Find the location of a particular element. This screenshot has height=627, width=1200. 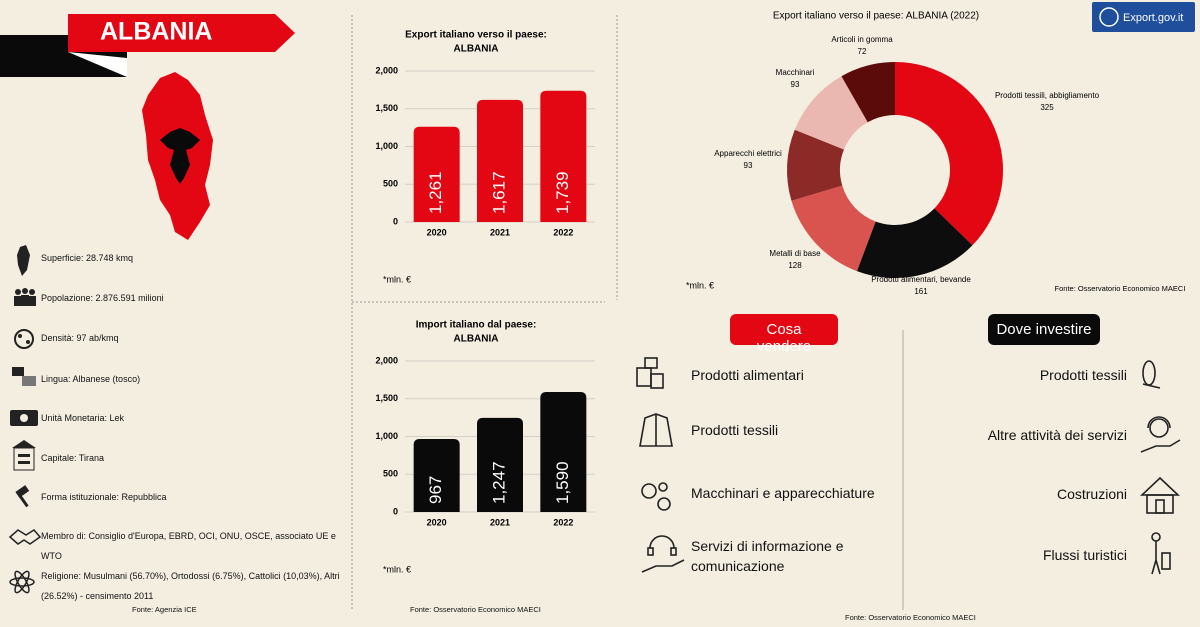

value-label: 1,617 is located at coordinates (498, 192).